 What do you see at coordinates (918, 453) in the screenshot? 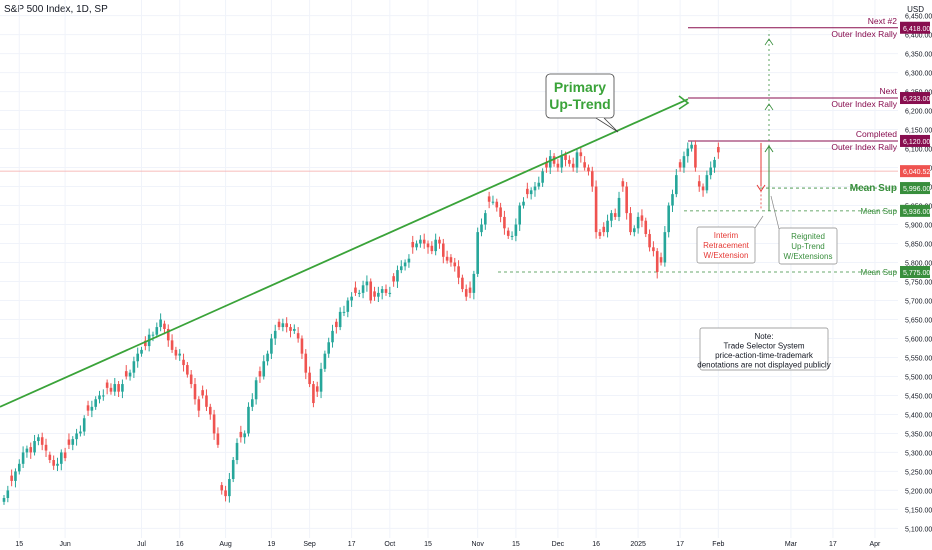
I see `y-tick-label: 5,300.00` at bounding box center [918, 453].